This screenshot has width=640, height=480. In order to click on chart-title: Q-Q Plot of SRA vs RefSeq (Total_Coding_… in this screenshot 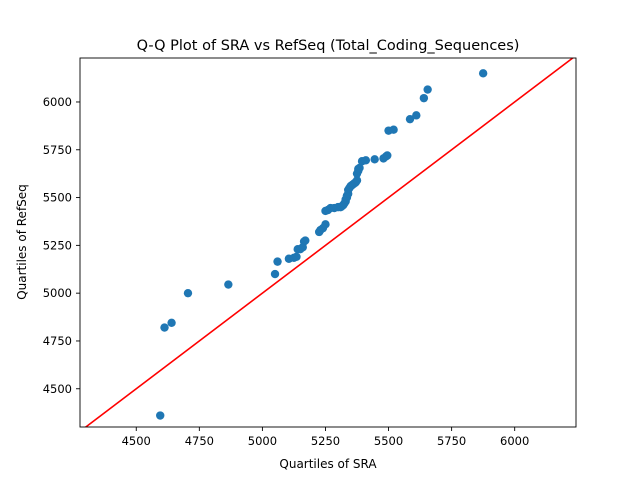, I will do `click(328, 46)`.